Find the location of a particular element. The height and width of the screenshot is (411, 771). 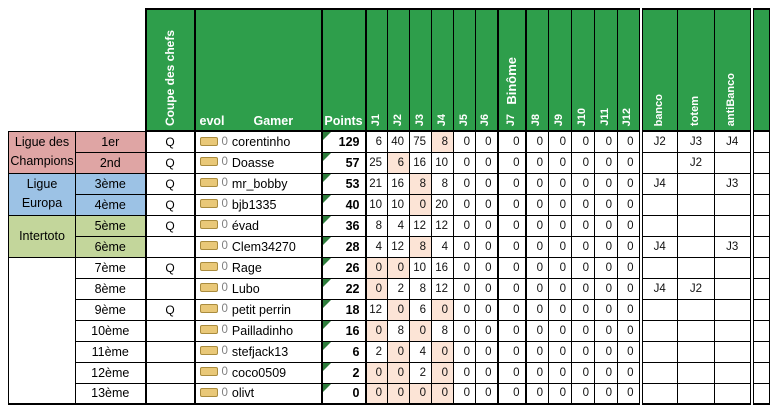

rank-cell: 7ème is located at coordinates (110, 267).